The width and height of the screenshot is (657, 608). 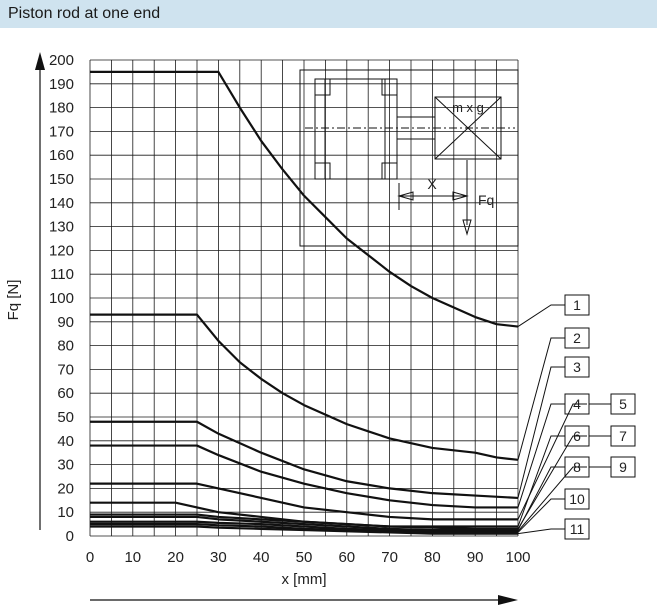 What do you see at coordinates (61, 203) in the screenshot?
I see `y-tick-label: 140` at bounding box center [61, 203].